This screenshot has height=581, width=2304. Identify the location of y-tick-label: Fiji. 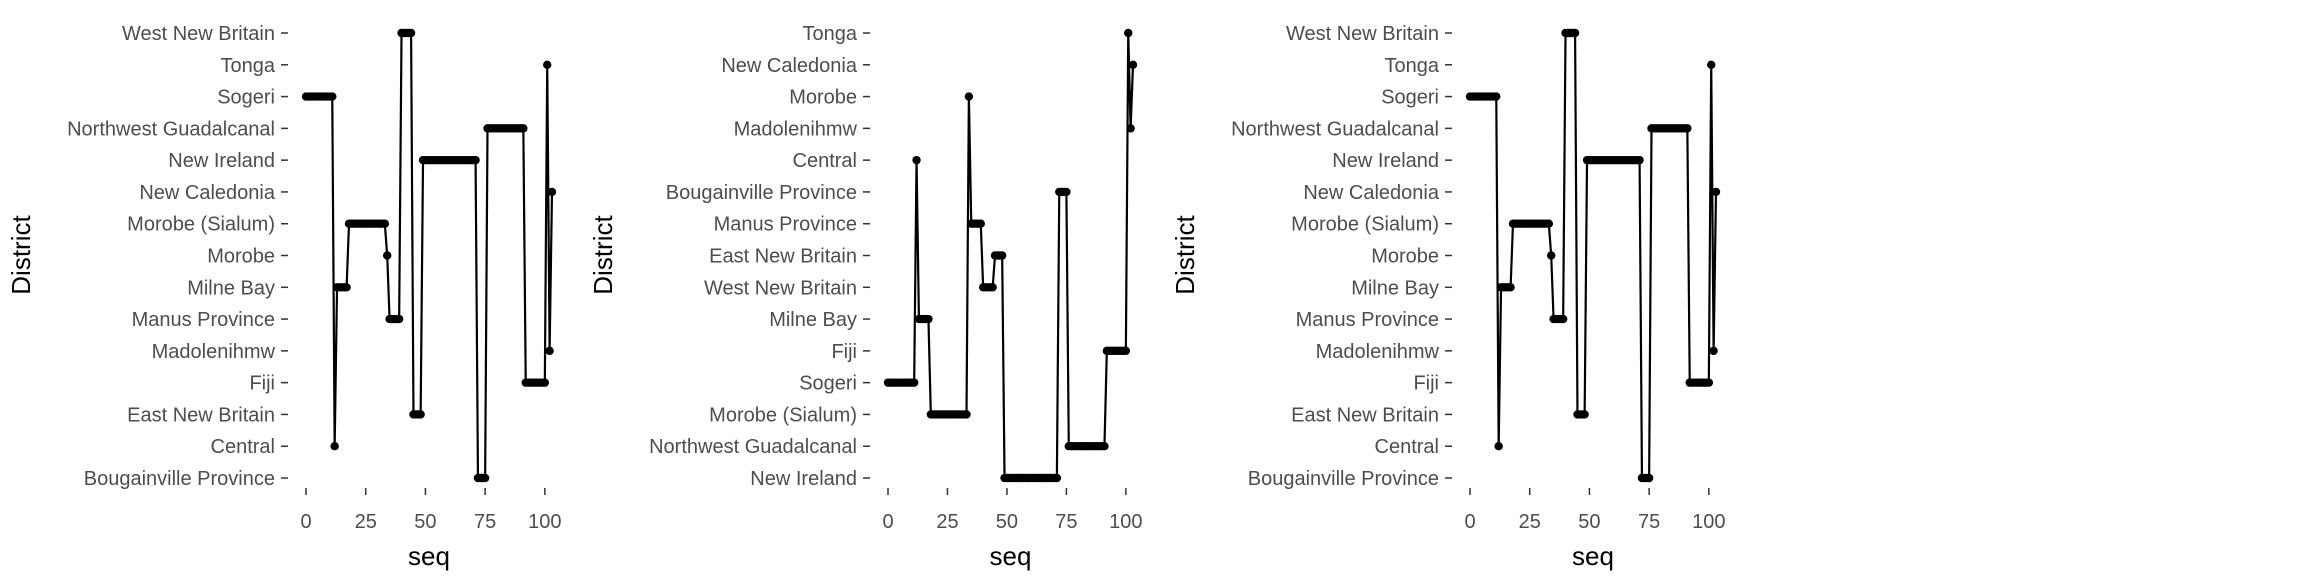
(1426, 384).